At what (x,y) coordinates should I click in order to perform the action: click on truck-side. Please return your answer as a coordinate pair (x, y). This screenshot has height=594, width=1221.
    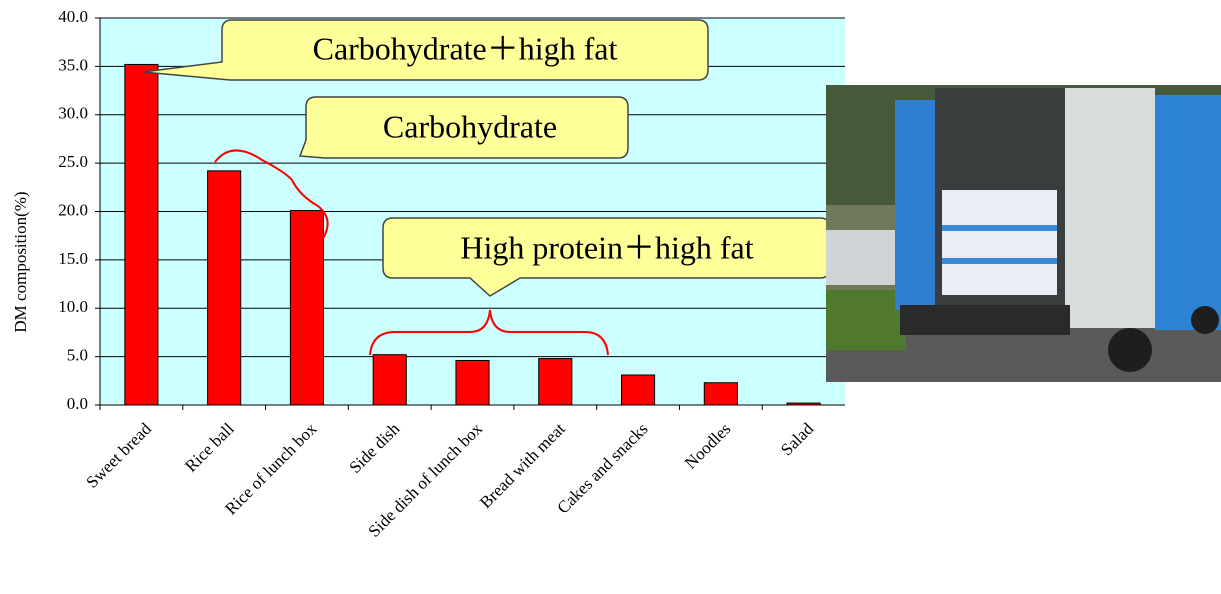
    Looking at the image, I should click on (1188, 212).